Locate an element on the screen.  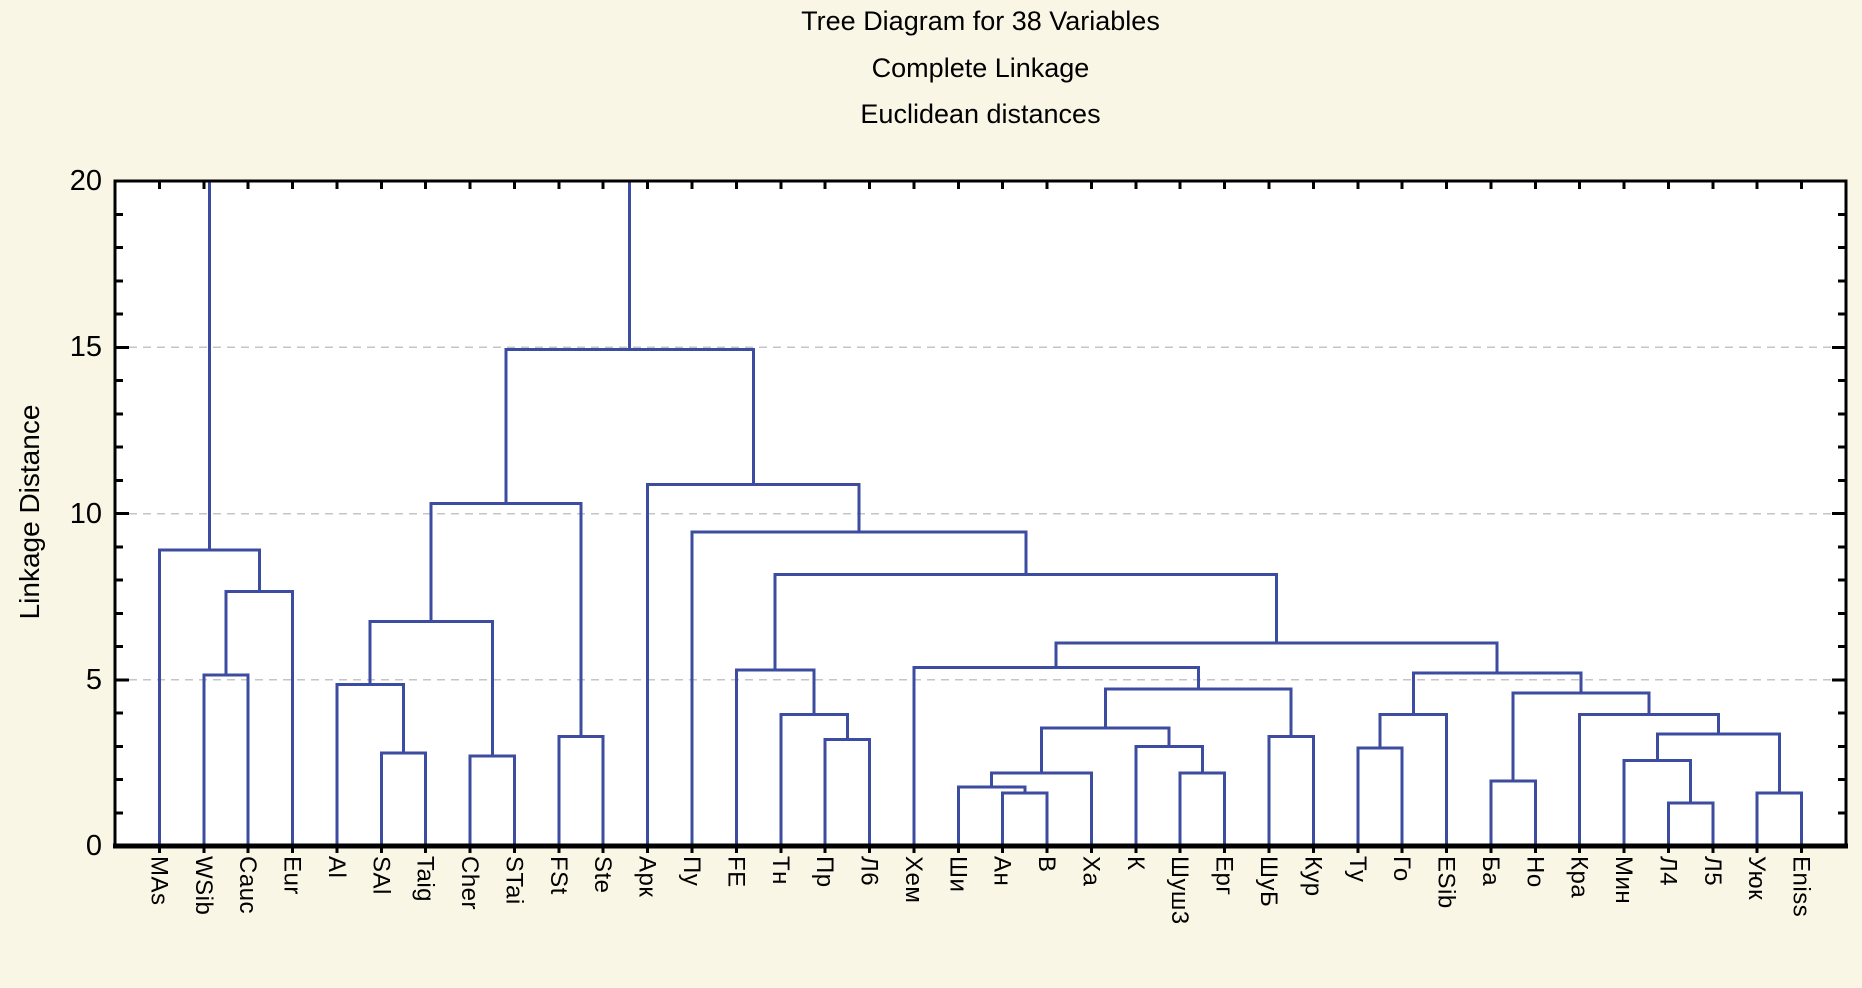
x-leaf-label: SAl is located at coordinates (381, 875).